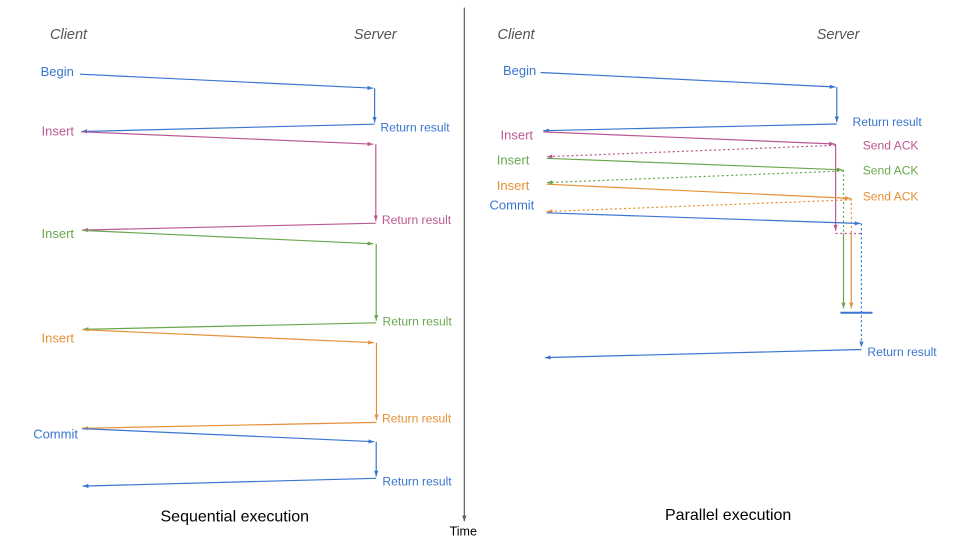 This screenshot has width=960, height=545. What do you see at coordinates (728, 515) in the screenshot?
I see `svg-text: Parallel execution` at bounding box center [728, 515].